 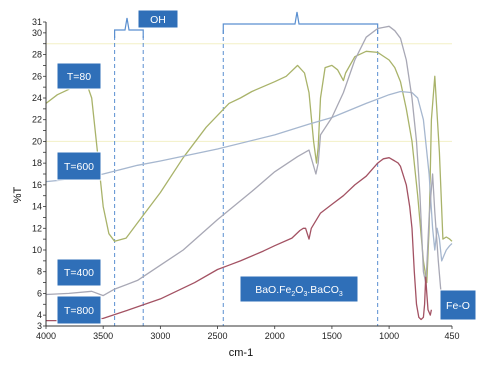 What do you see at coordinates (241, 353) in the screenshot?
I see `x-axis-title: cm-1` at bounding box center [241, 353].